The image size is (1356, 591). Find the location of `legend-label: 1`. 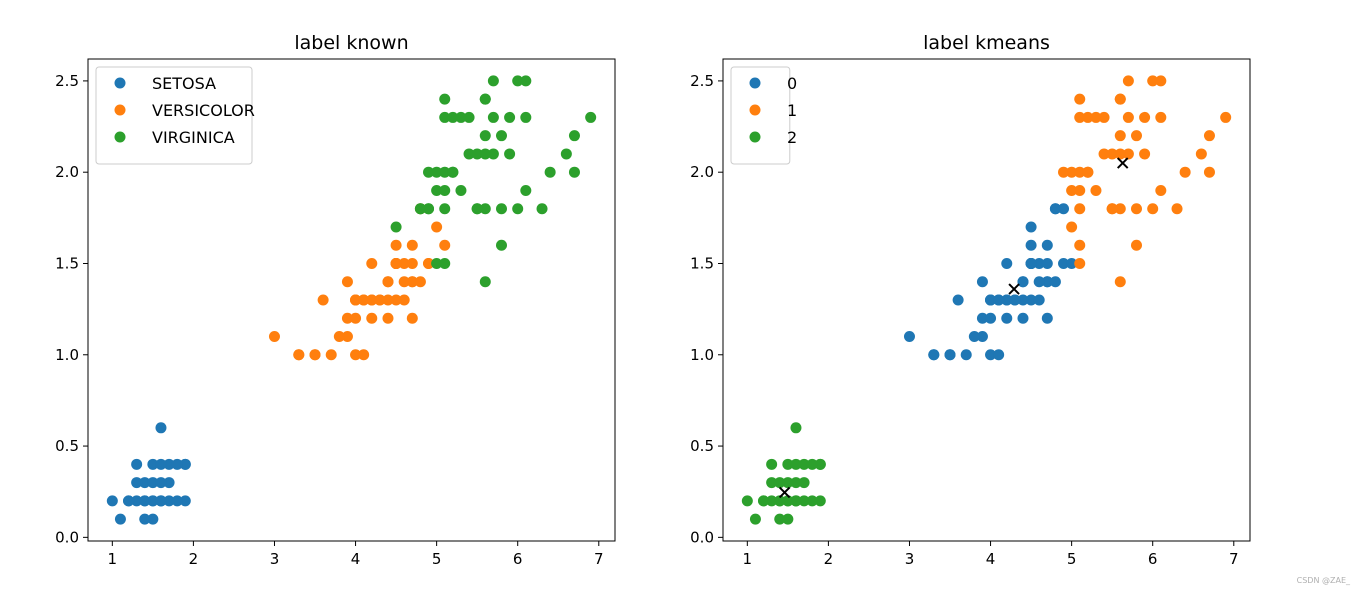

legend-label: 1 is located at coordinates (792, 110).